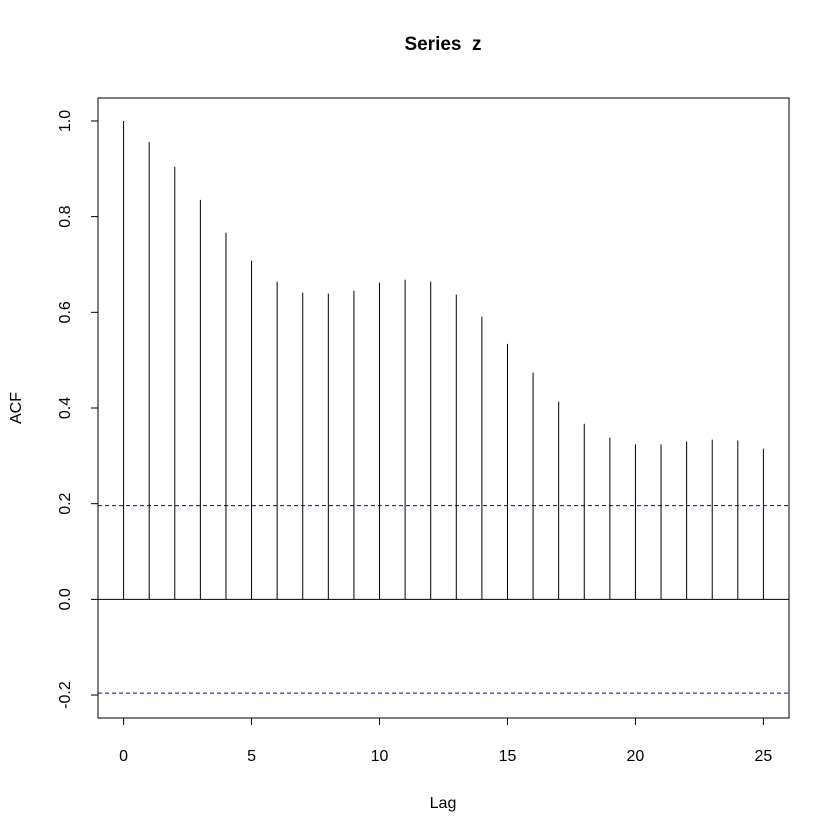 This screenshot has height=840, width=840. I want to click on y-tick-label: -0.2, so click(65, 695).